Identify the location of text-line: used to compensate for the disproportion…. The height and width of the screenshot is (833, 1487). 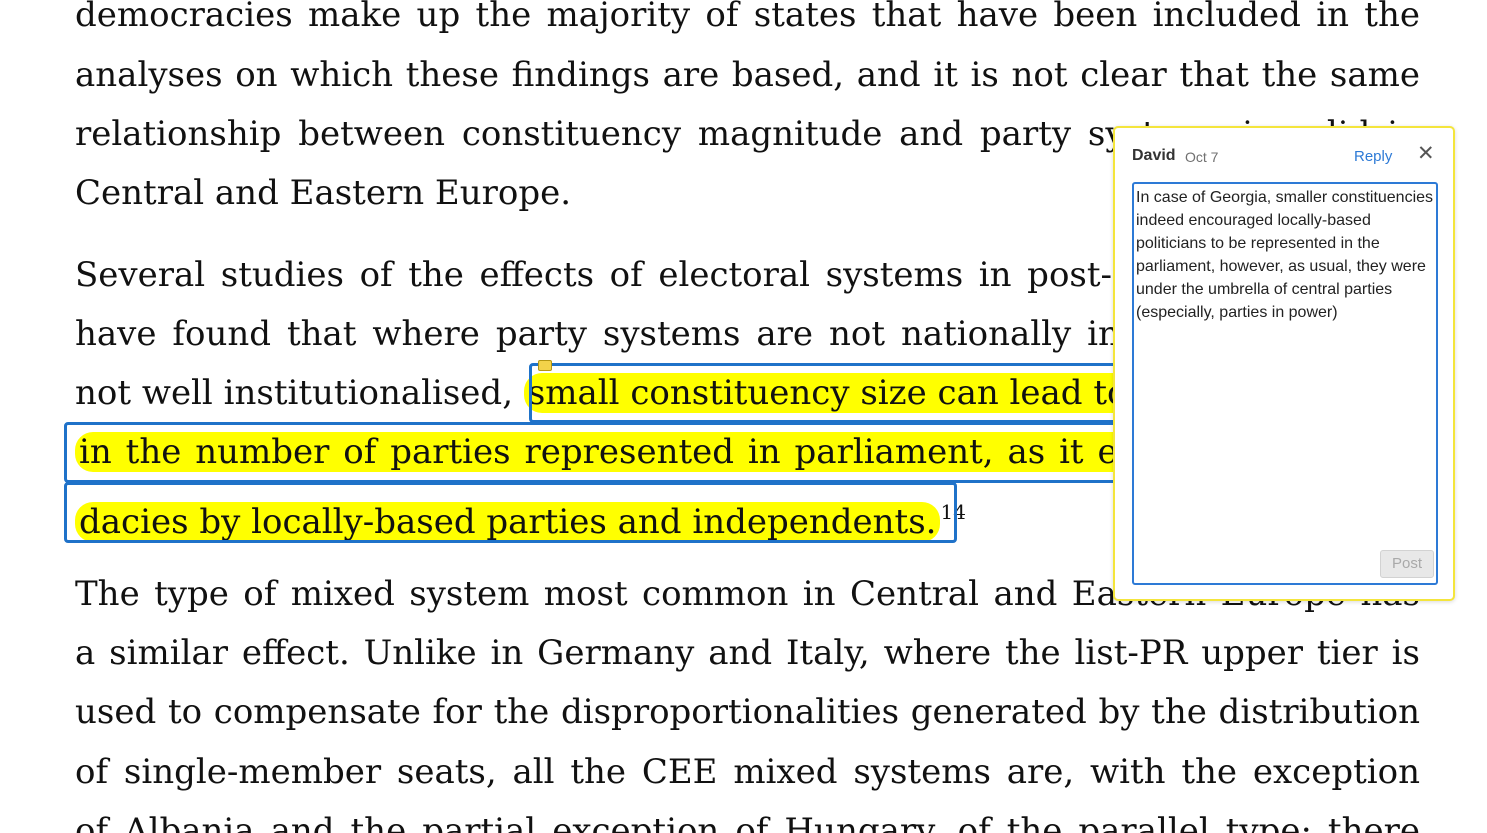
(747, 712).